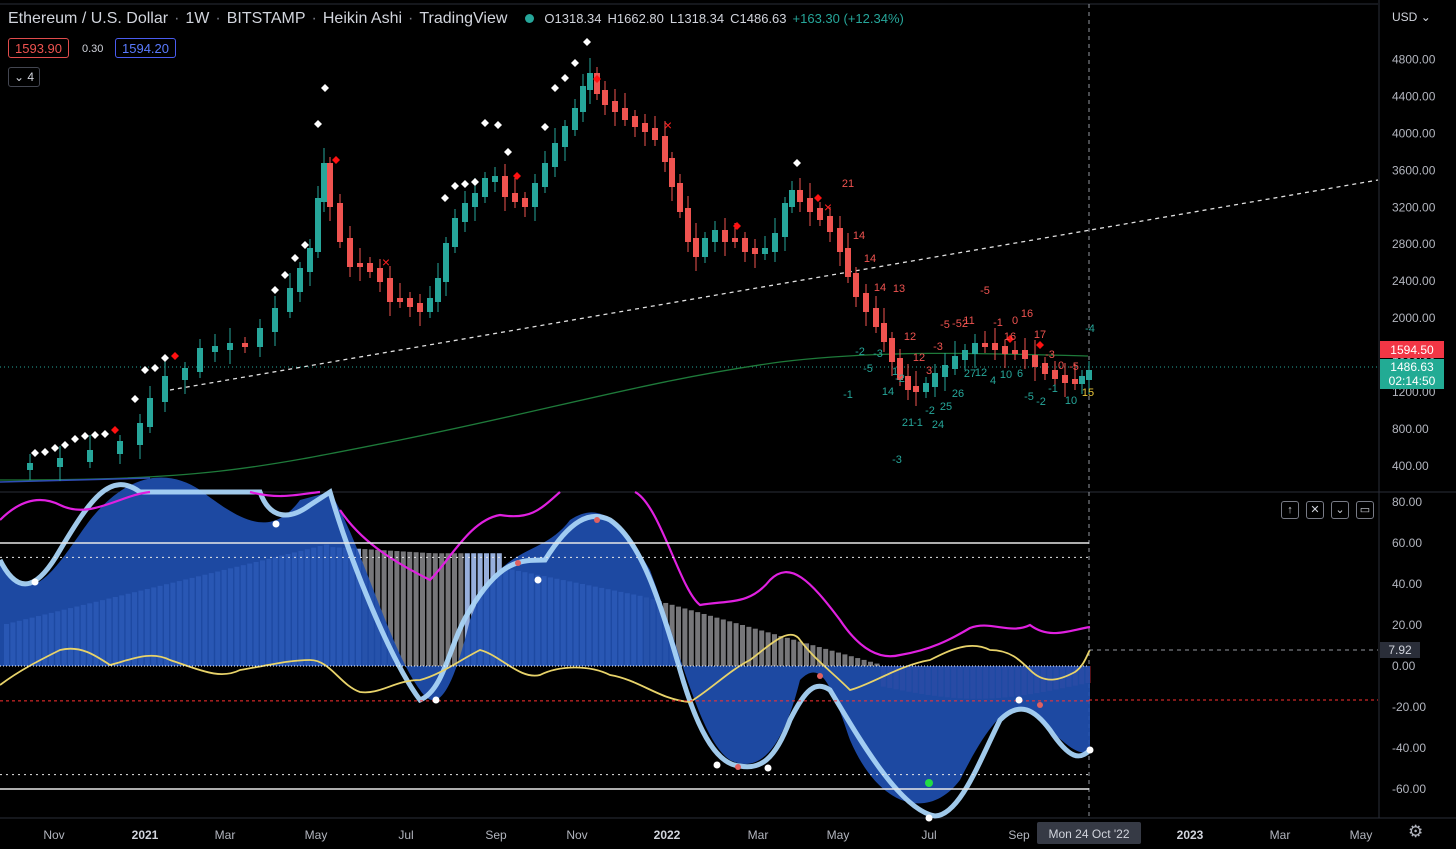 The height and width of the screenshot is (849, 1456). What do you see at coordinates (197, 18) in the screenshot?
I see `interval-label: 1W` at bounding box center [197, 18].